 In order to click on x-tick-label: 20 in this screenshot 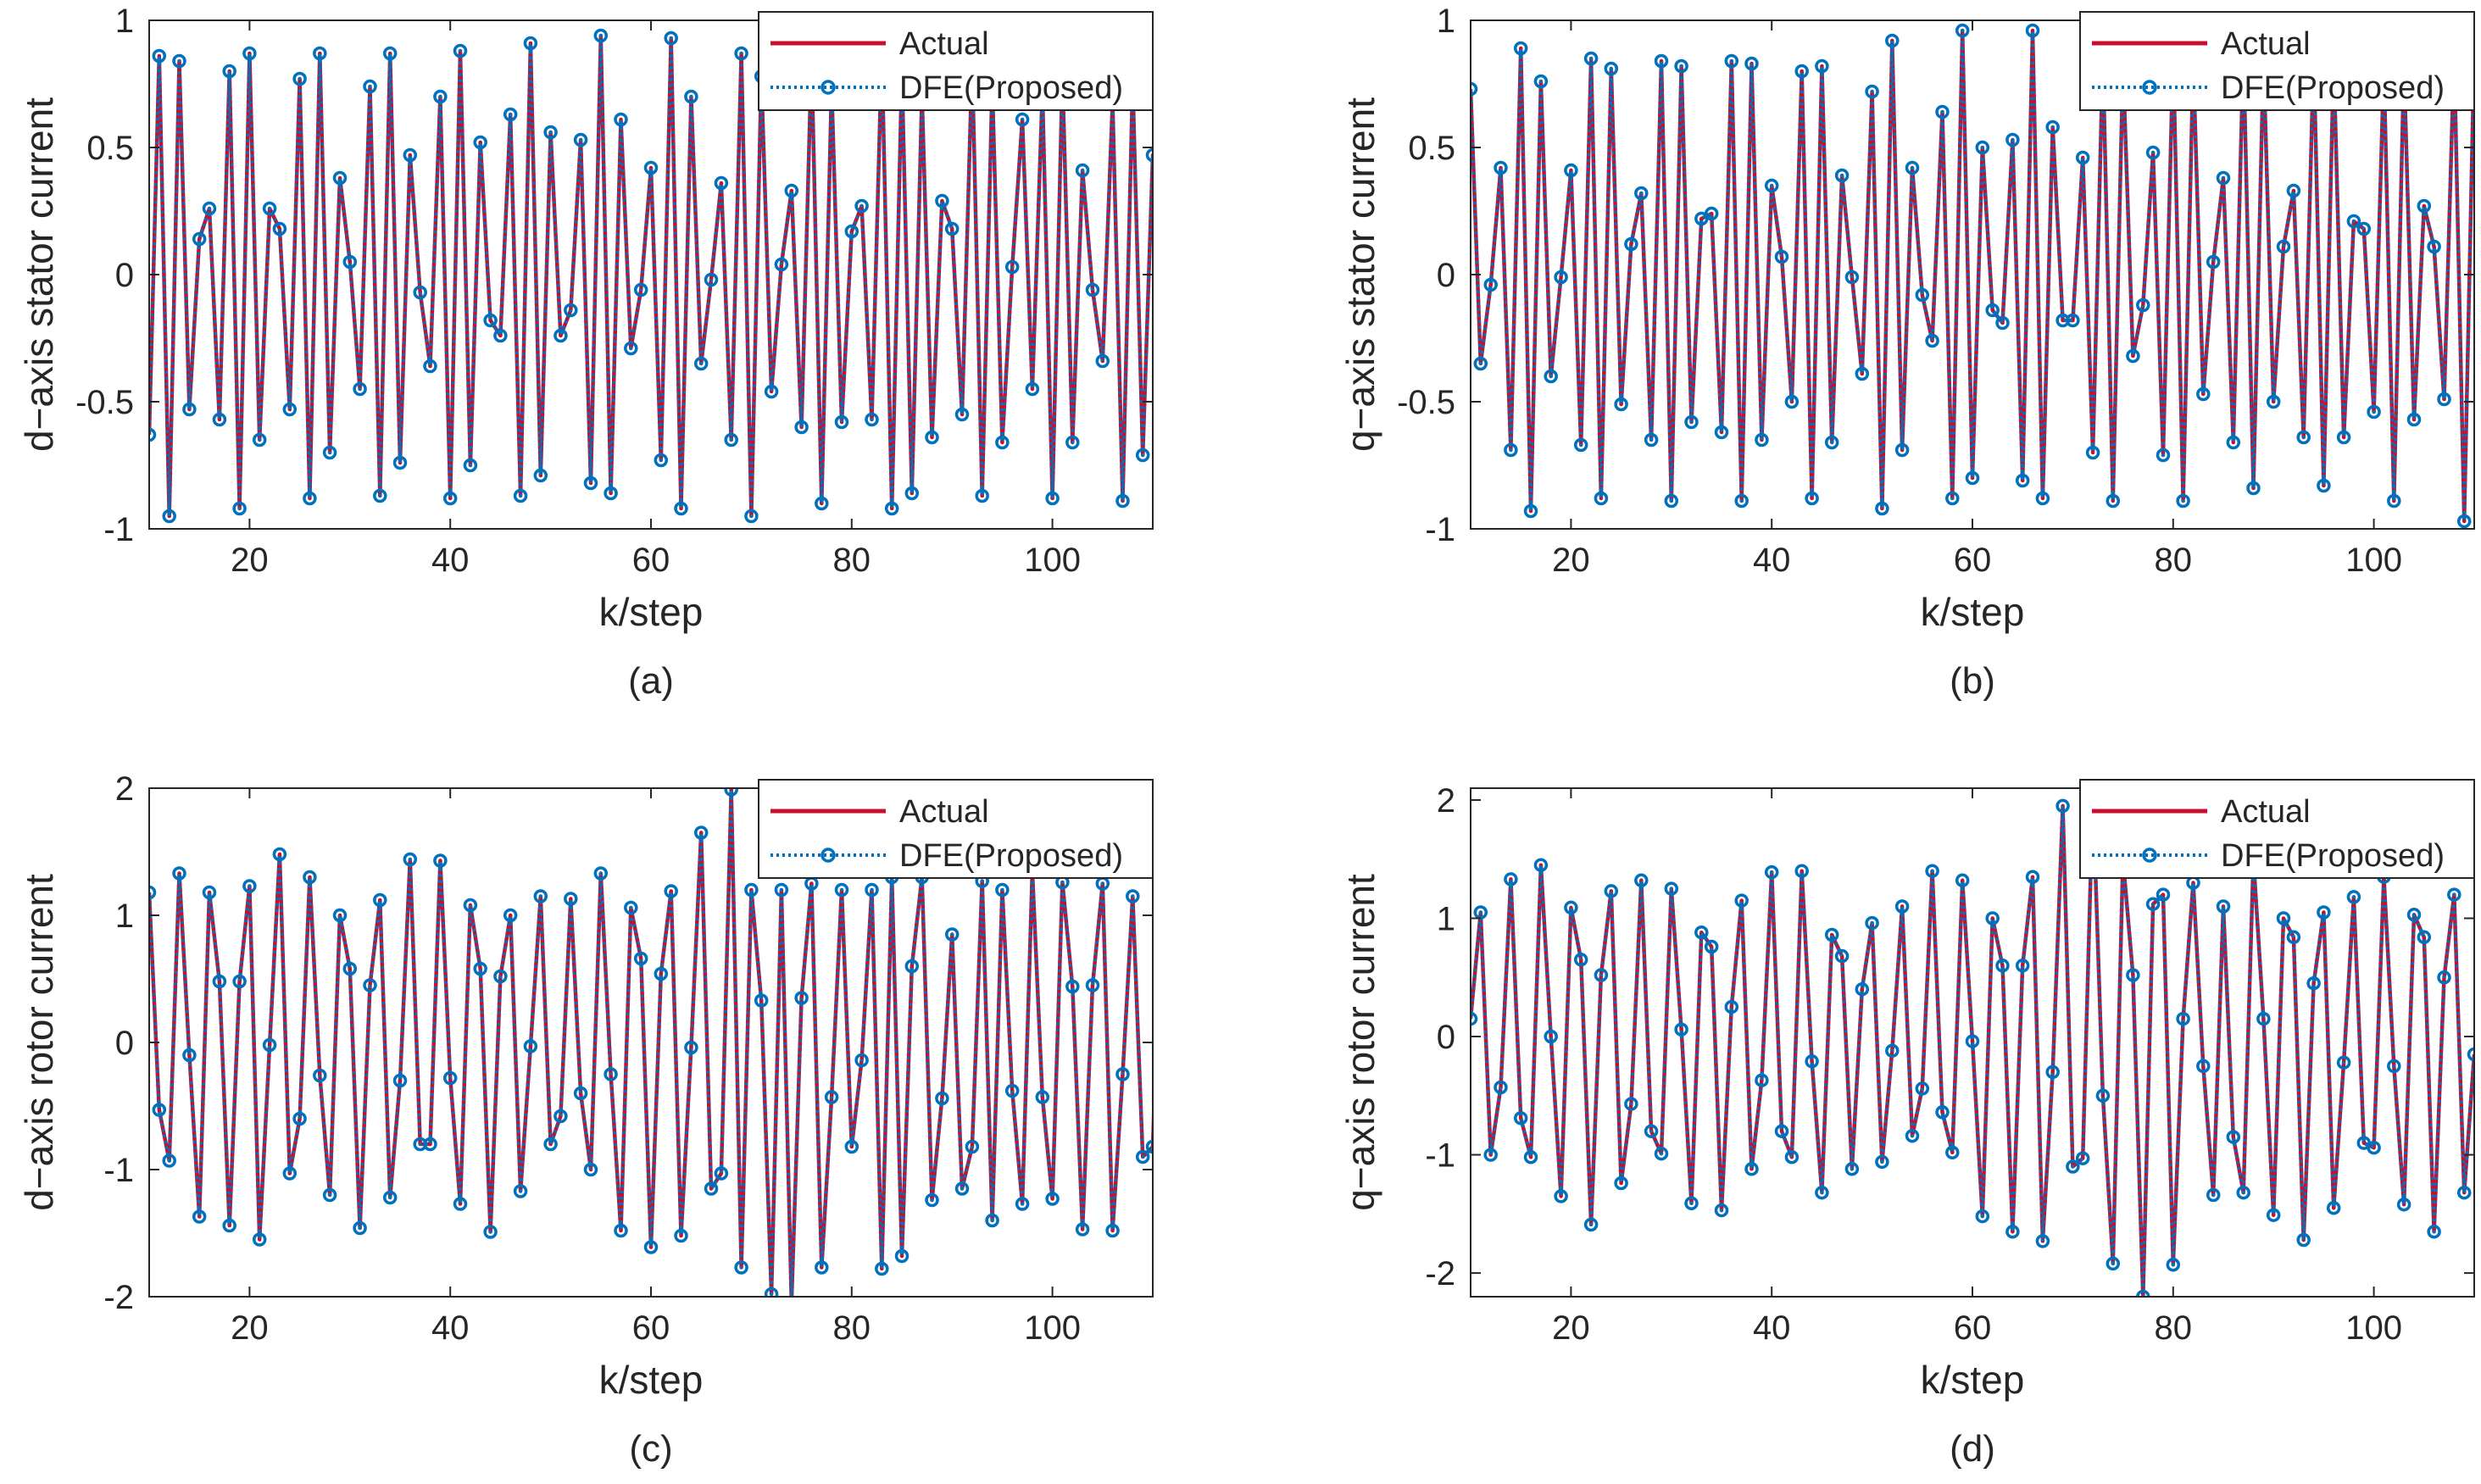, I will do `click(250, 561)`.